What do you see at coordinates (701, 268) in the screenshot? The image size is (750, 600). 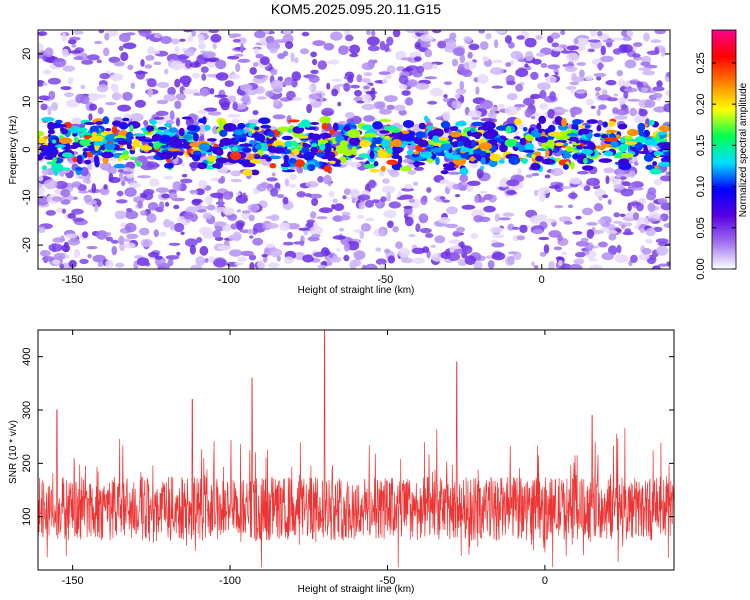 I see `colorbar-tick-label: 0.00` at bounding box center [701, 268].